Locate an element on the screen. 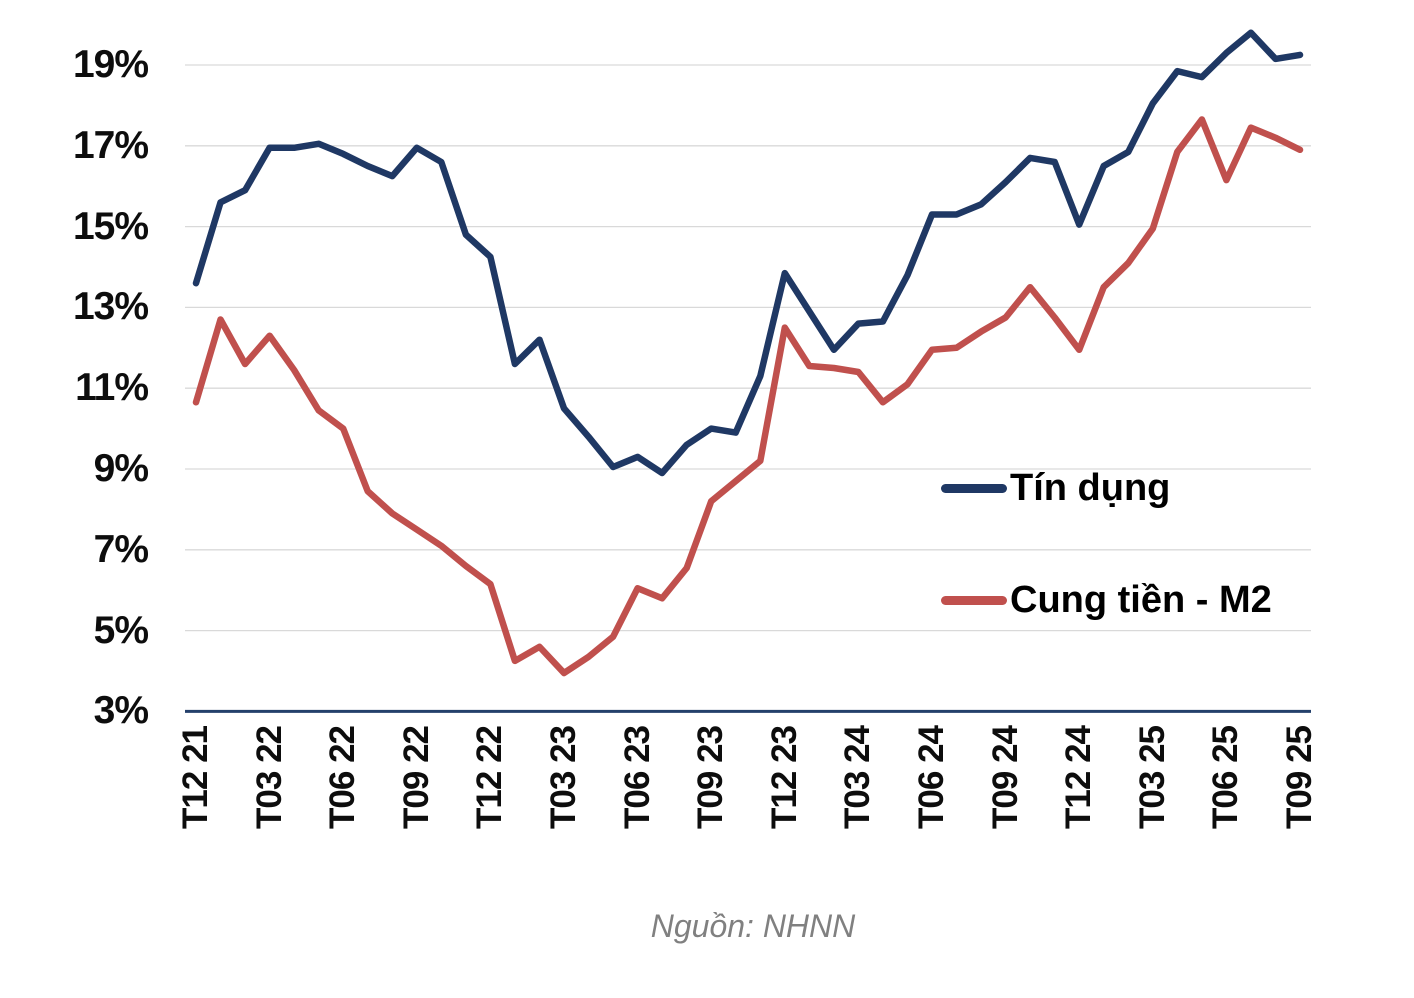 The image size is (1414, 998). x-axis-label: T12 24 is located at coordinates (1079, 777).